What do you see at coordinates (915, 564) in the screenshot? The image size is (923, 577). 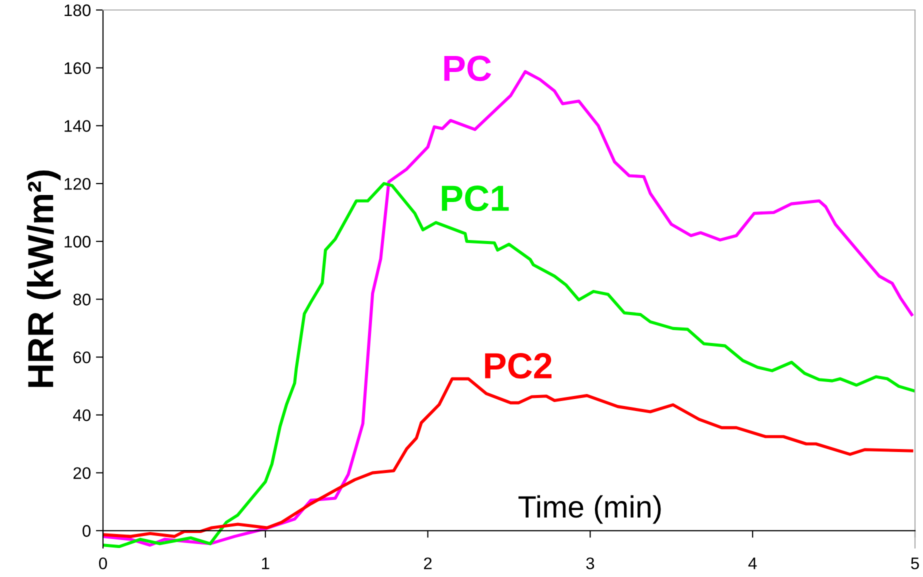 I see `x-tick-label: 5` at bounding box center [915, 564].